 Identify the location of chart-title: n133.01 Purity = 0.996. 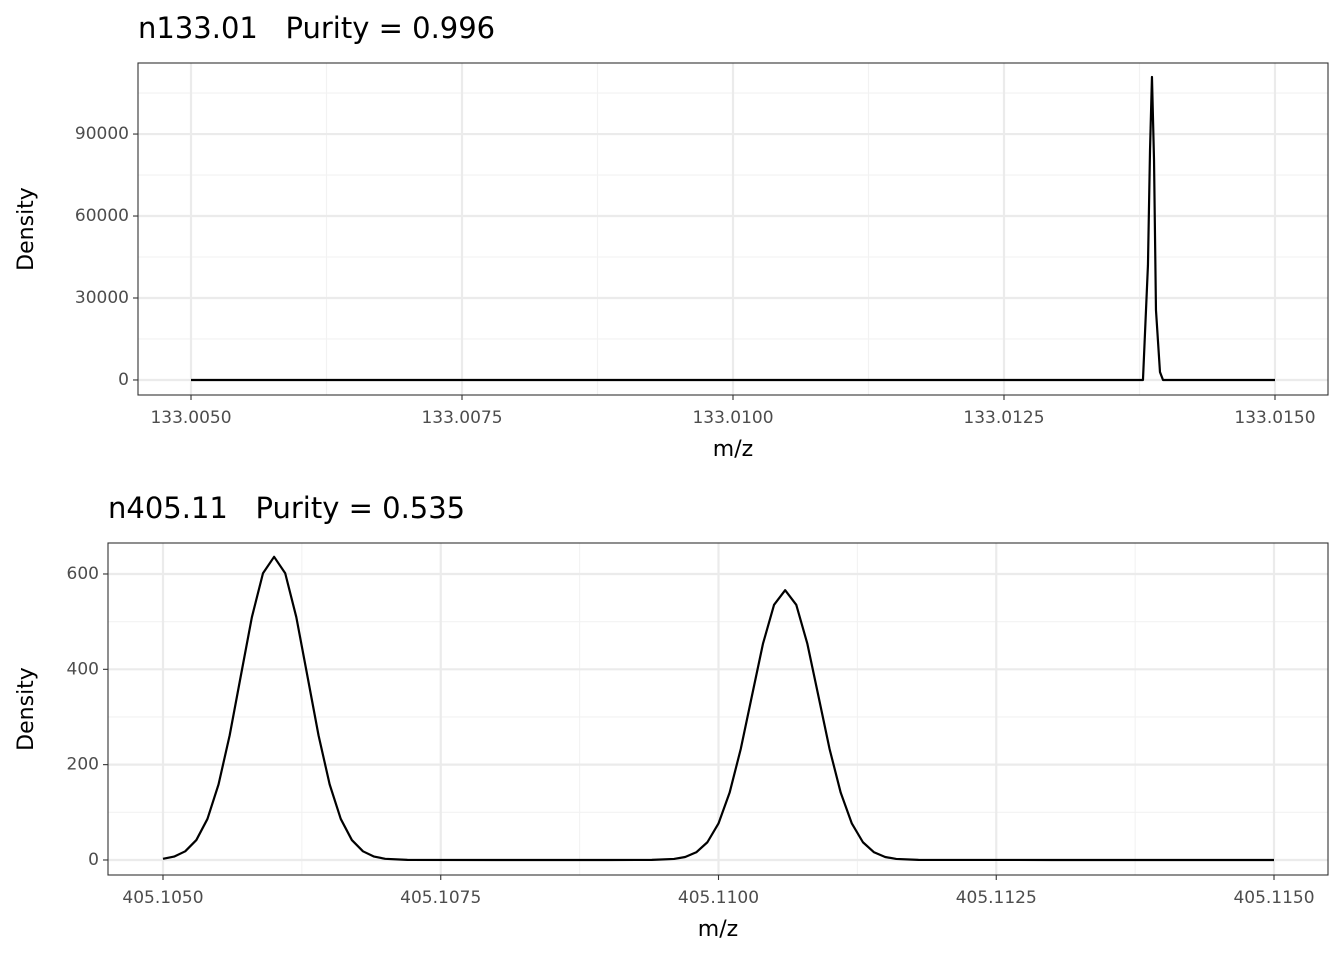
(316, 28).